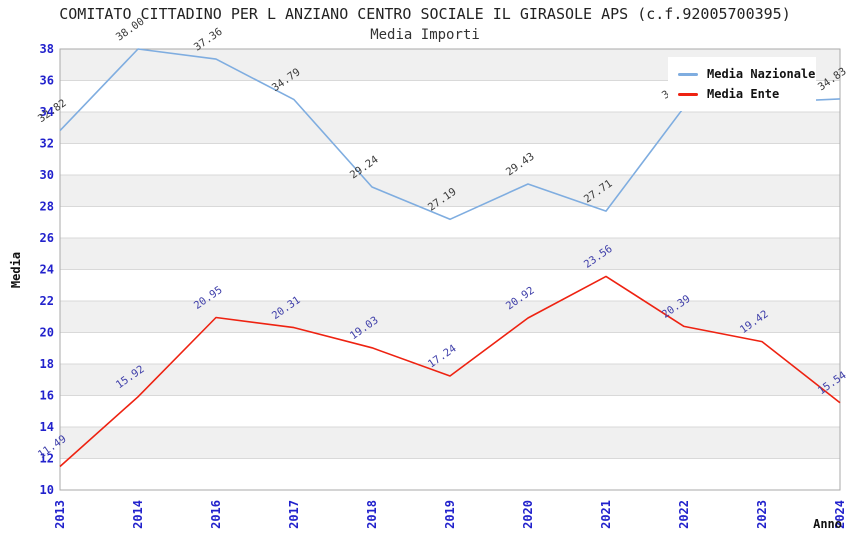 The image size is (850, 550). I want to click on x-tick-label: 2016, so click(216, 514).